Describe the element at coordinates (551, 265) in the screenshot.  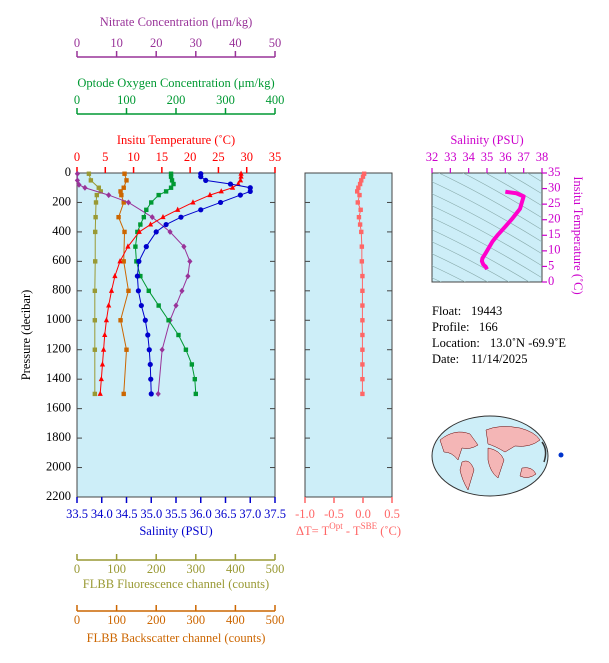
I see `y-tick-label: 5` at that location.